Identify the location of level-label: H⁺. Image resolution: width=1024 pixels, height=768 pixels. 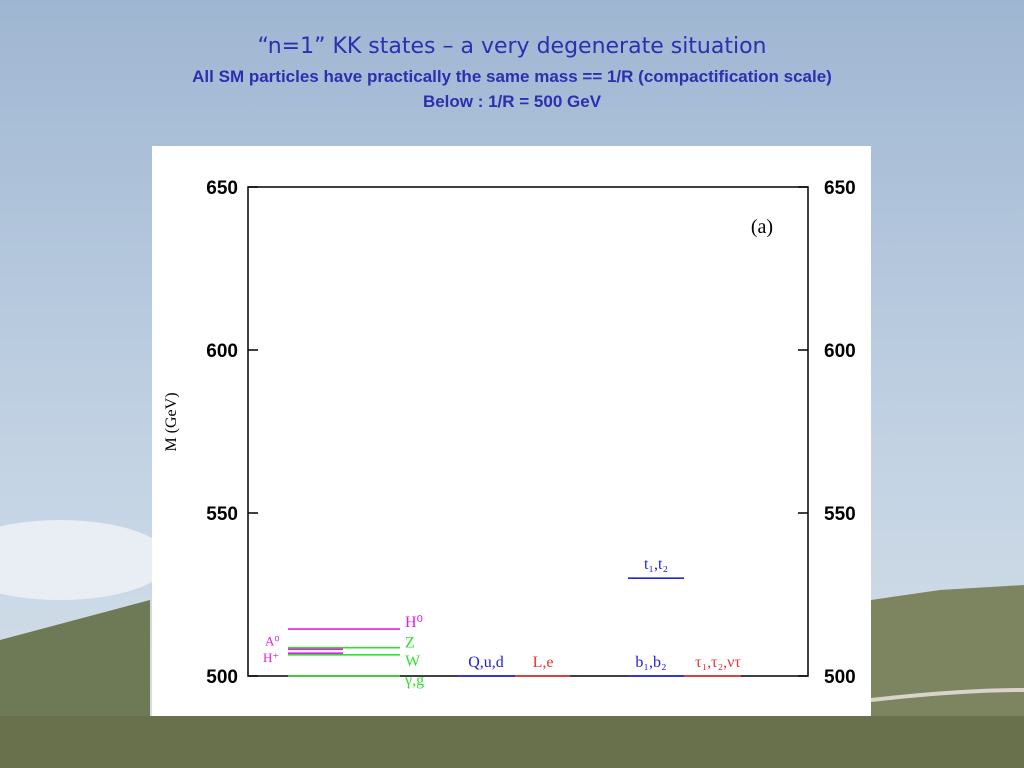
(271, 657).